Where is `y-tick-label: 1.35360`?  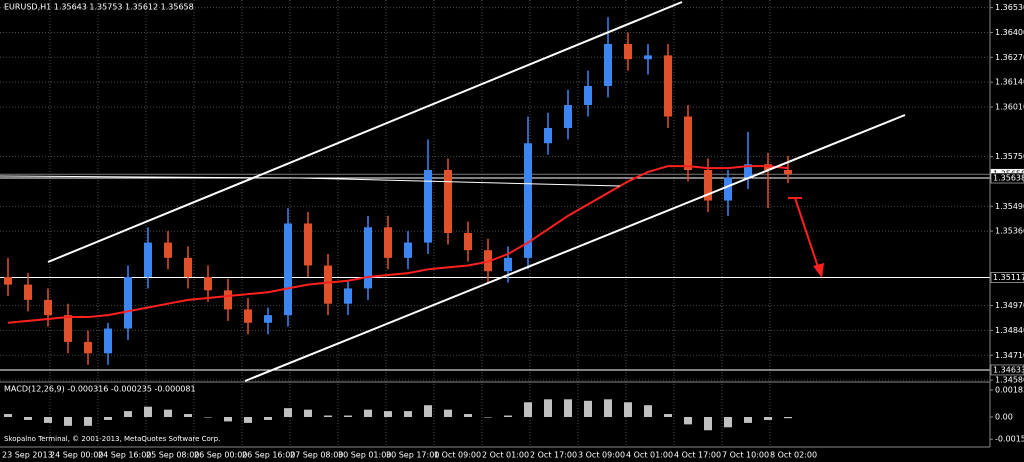
y-tick-label: 1.35360 is located at coordinates (1009, 231).